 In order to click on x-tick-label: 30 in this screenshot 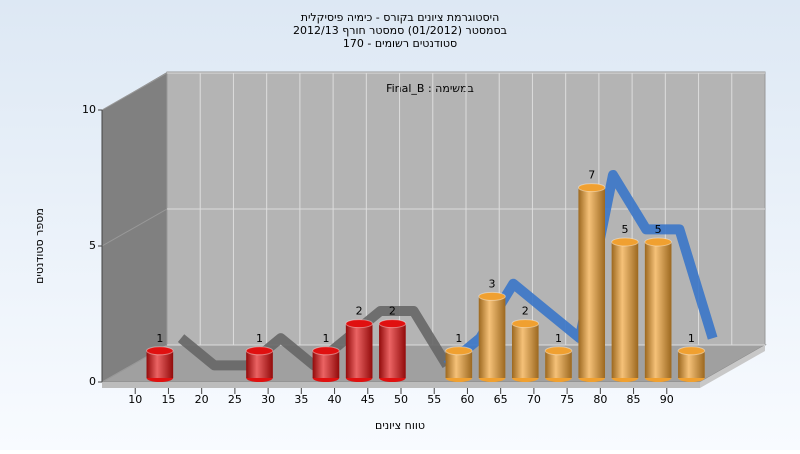, I will do `click(268, 399)`.